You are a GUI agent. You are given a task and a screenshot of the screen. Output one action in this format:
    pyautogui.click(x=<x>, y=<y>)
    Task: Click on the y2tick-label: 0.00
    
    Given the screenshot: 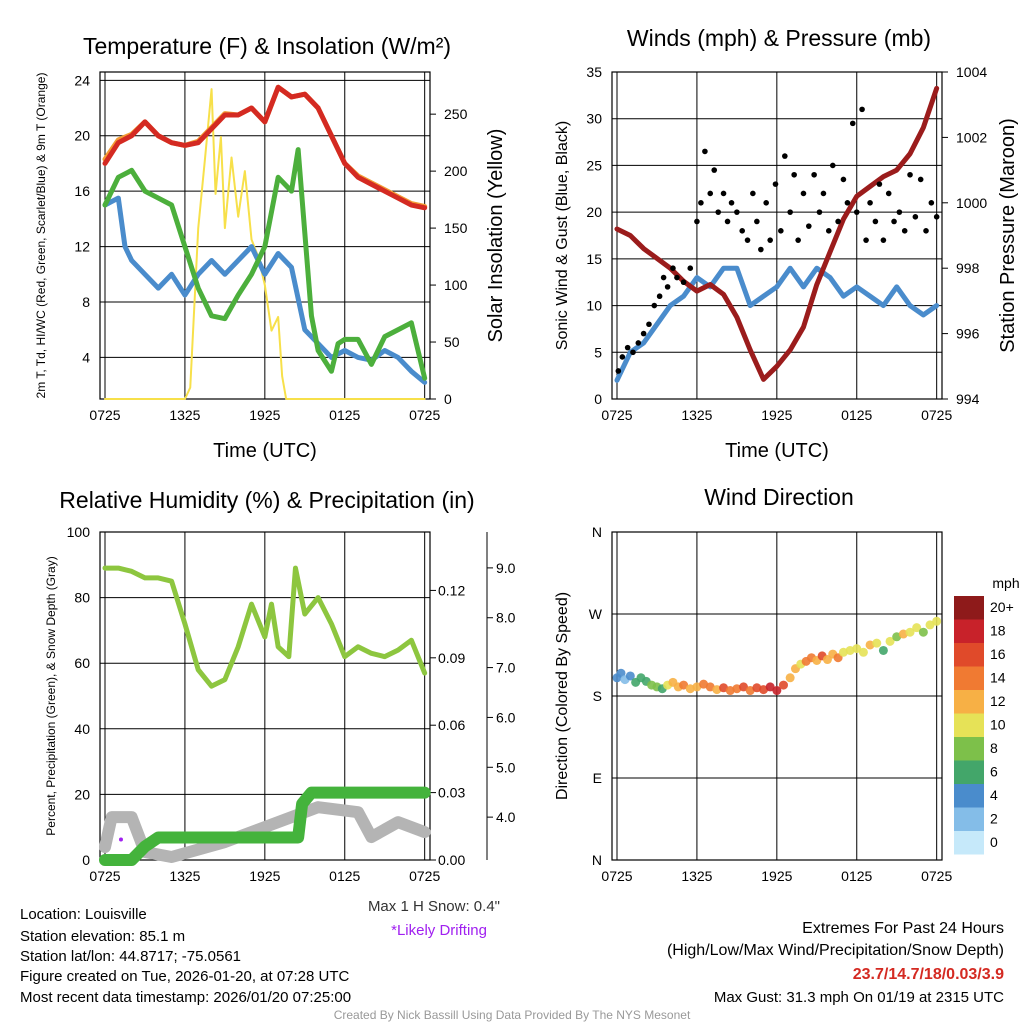 What is the action you would take?
    pyautogui.click(x=451, y=860)
    